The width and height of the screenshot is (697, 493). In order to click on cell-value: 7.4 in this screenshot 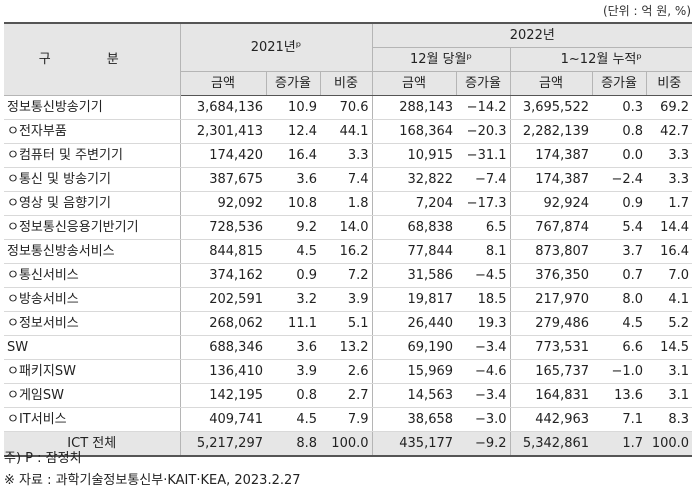, I will do `click(346, 179)`.